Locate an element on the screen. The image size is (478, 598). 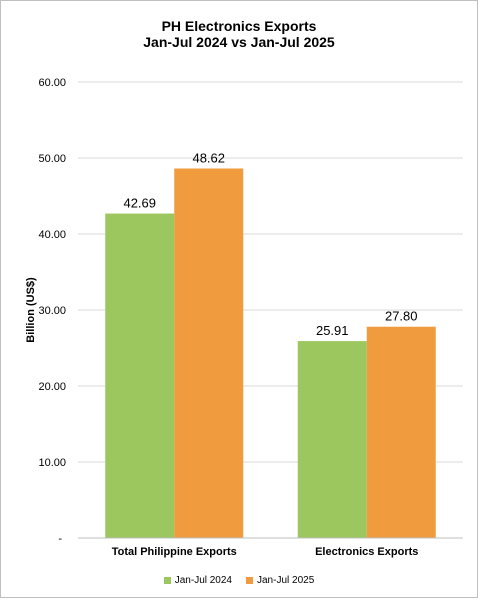
chart-legend: Jan-Jul 2024 Jan-Jul 2025 is located at coordinates (239, 580).